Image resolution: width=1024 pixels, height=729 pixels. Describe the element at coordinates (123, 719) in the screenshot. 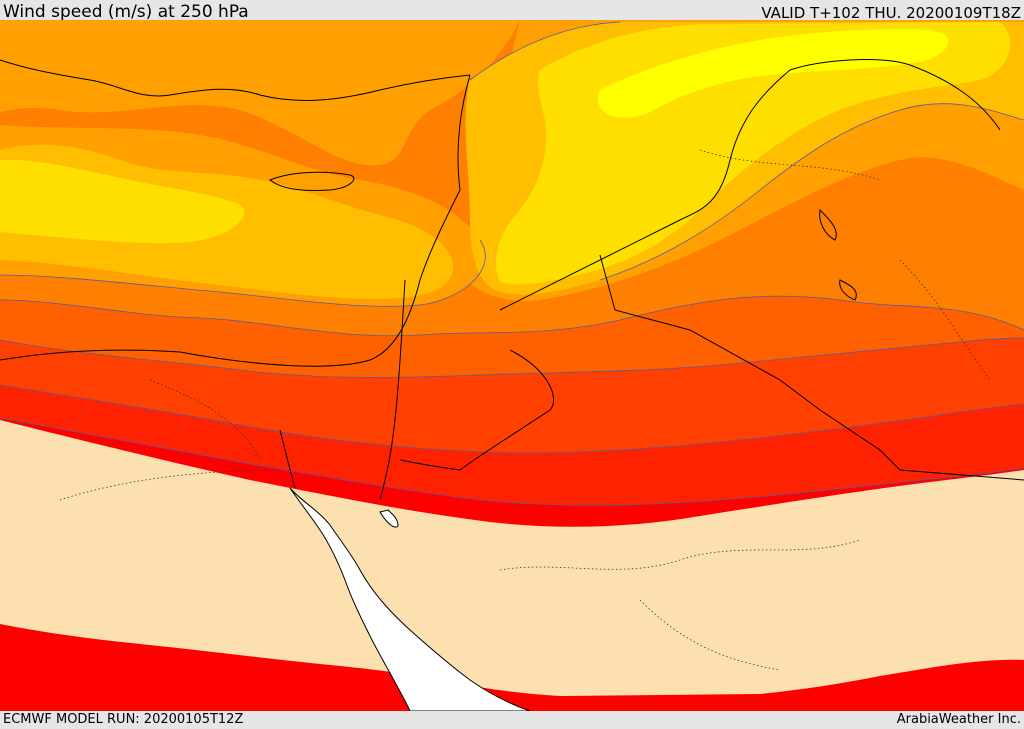

I see `model-run: ECMWF MODEL RUN: 20200105T12Z` at that location.